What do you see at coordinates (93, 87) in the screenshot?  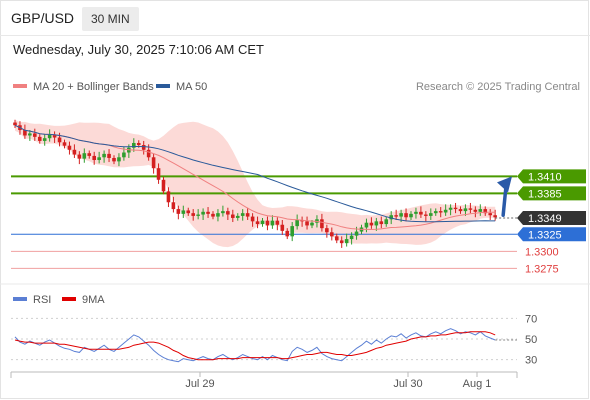 I see `ma20-legend-label: MA 20 + Bollinger Bands` at bounding box center [93, 87].